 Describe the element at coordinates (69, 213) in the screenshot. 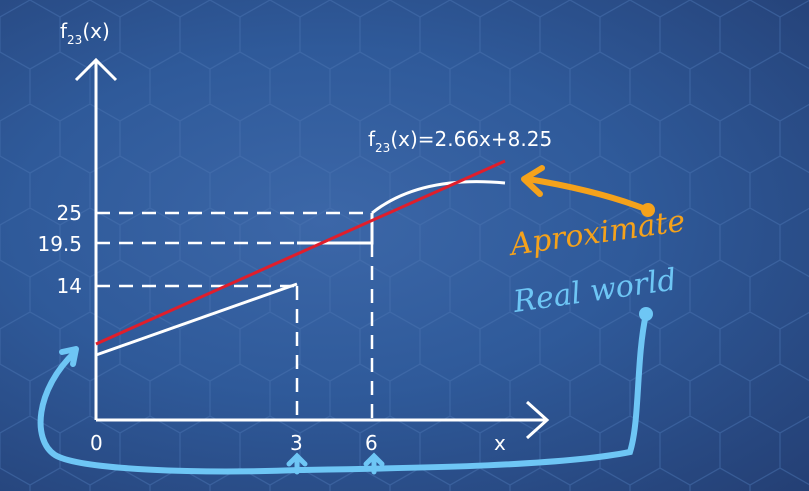

I see `y-tick-25: 25` at that location.